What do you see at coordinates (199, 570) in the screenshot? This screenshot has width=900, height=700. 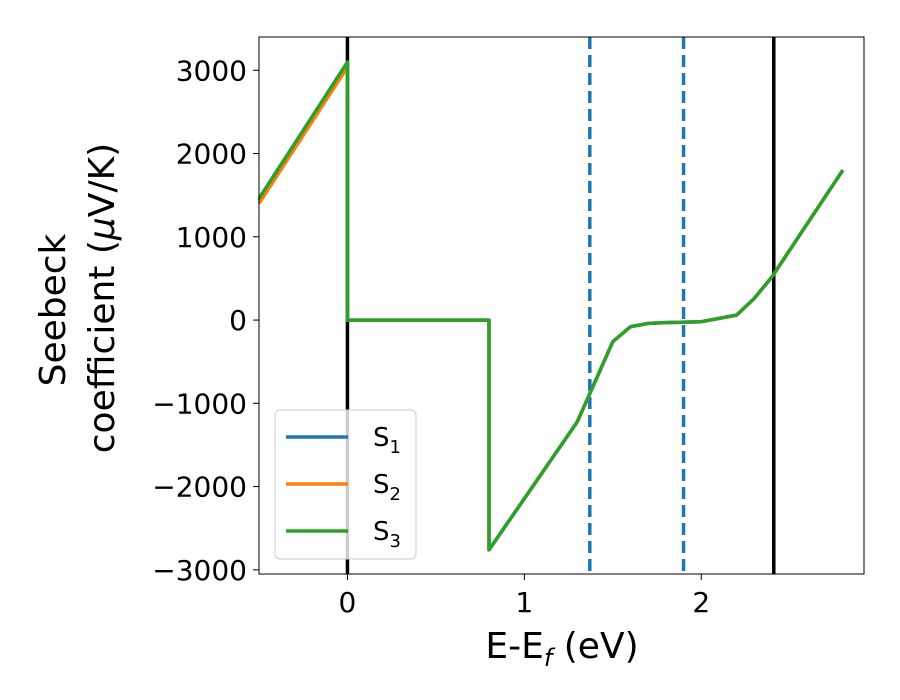 I see `y-tick-label: −3000` at bounding box center [199, 570].